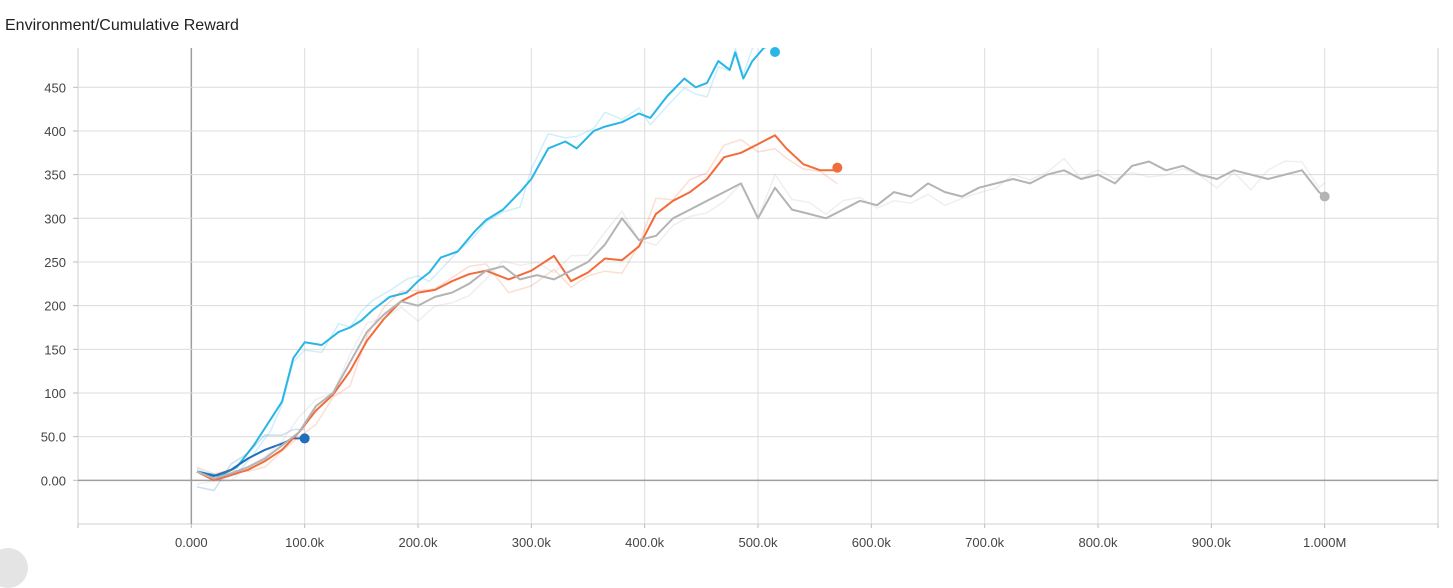 This screenshot has width=1453, height=588. What do you see at coordinates (191, 542) in the screenshot?
I see `x-tick-label: 0.000` at bounding box center [191, 542].